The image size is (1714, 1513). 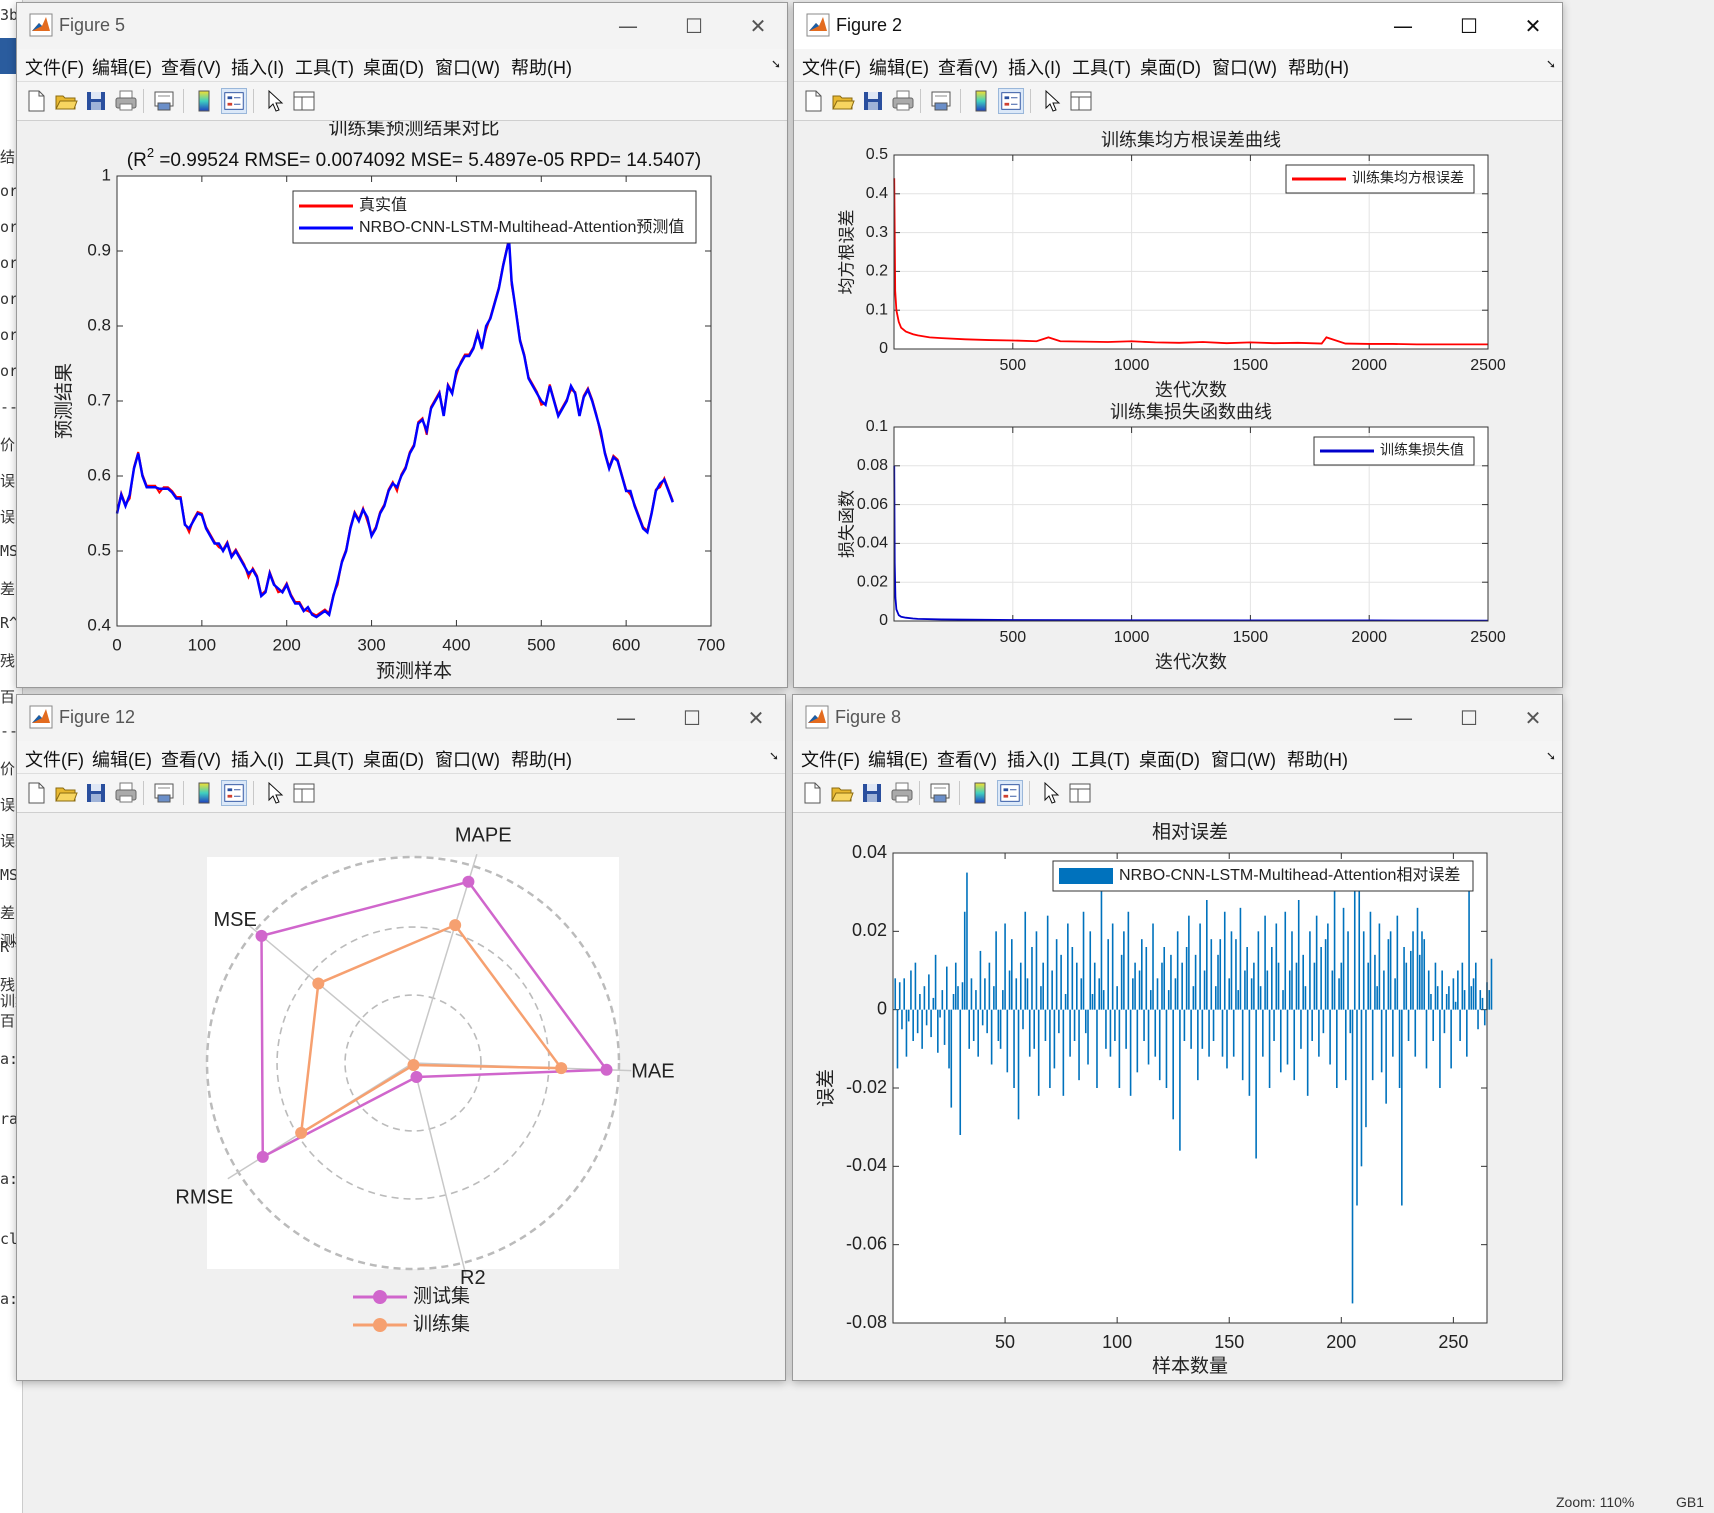 I want to click on figure2-titlebar: Figure 2 — ☐ ✕, so click(x=1178, y=26).